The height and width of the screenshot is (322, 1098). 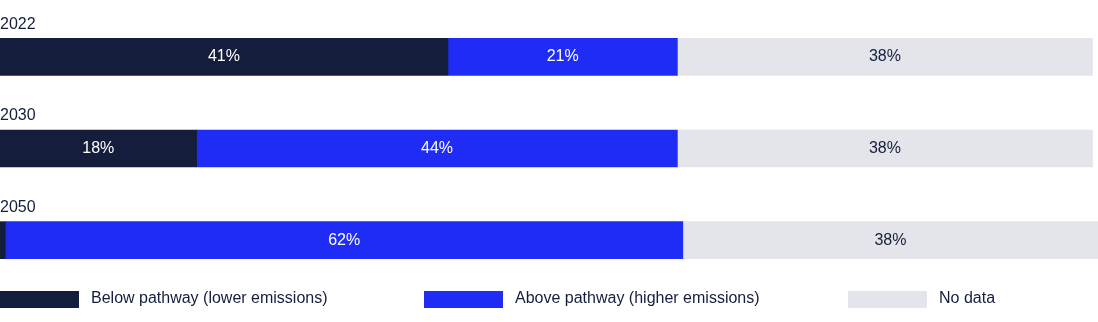 I want to click on y-tick-label: 2022, so click(x=18, y=23).